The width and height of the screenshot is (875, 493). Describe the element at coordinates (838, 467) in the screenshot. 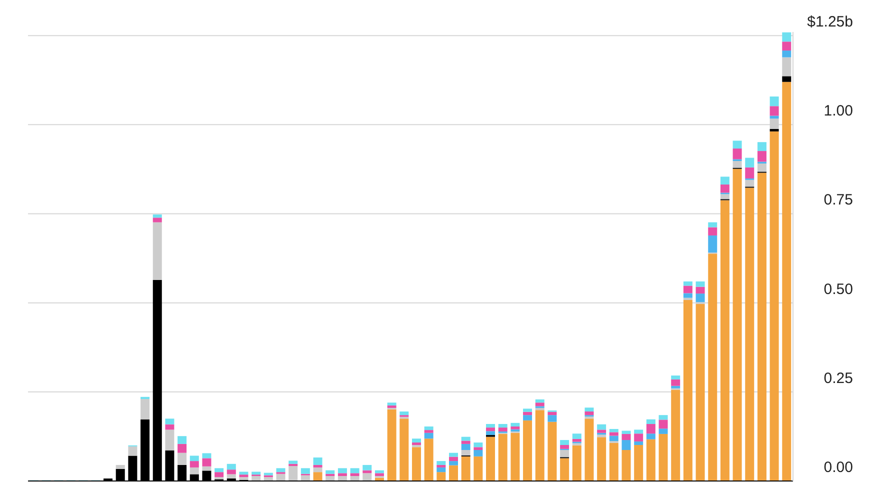

I see `y-tick-label: 0.00` at that location.